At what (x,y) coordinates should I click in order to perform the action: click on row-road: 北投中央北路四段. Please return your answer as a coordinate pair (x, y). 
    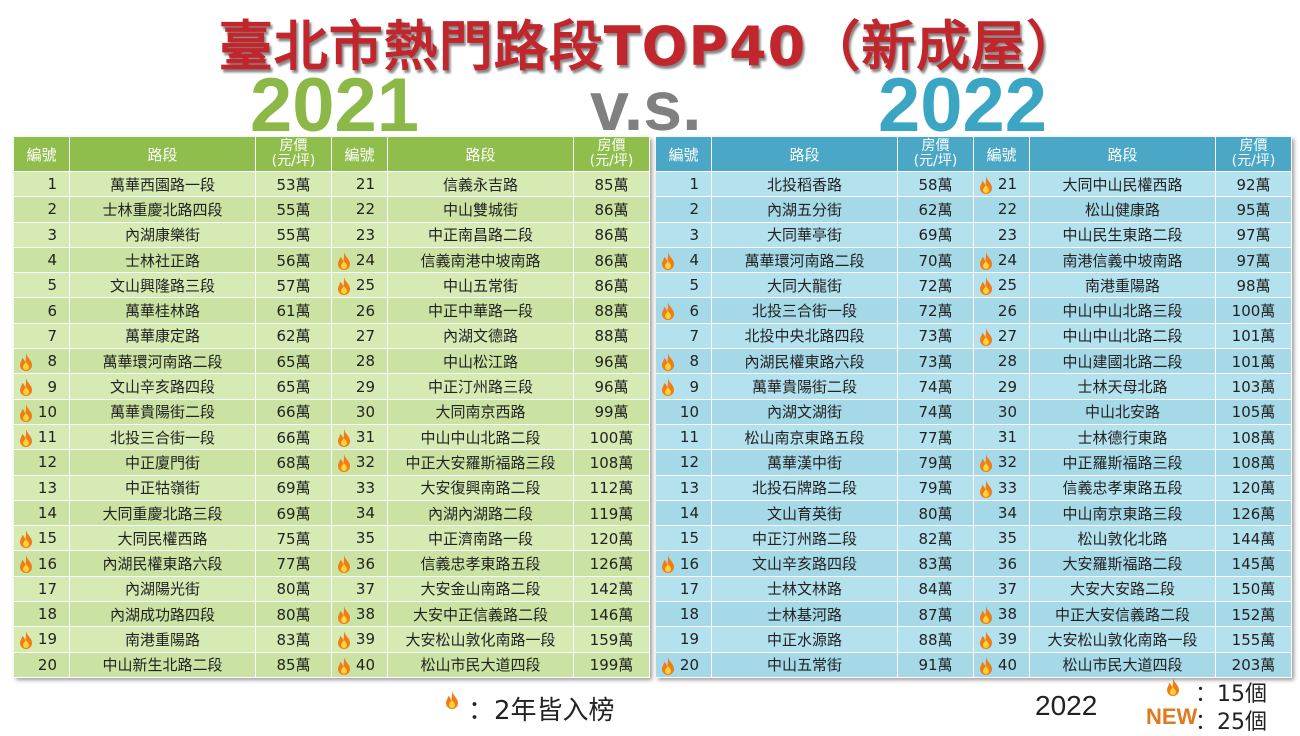
    Looking at the image, I should click on (805, 336).